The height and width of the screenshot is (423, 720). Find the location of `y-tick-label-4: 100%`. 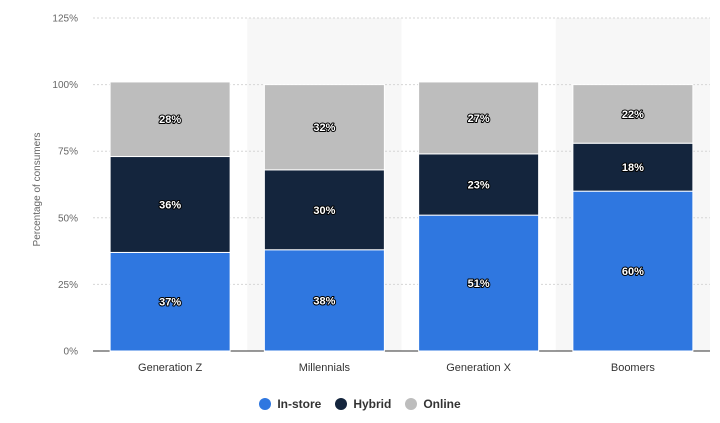

y-tick-label-4: 100% is located at coordinates (65, 85).